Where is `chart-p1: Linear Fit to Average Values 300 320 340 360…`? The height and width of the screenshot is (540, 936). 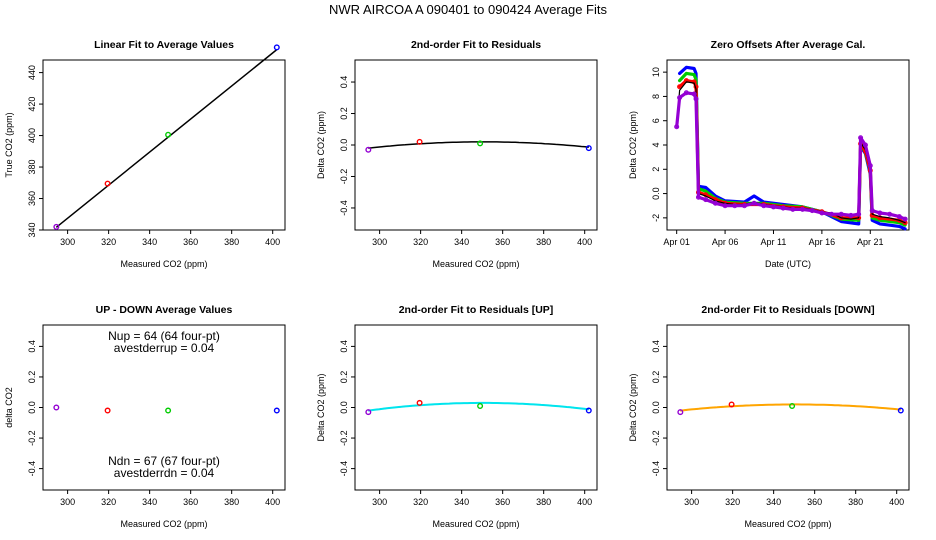 chart-p1: Linear Fit to Average Values 300 320 340 360… is located at coordinates (145, 154).